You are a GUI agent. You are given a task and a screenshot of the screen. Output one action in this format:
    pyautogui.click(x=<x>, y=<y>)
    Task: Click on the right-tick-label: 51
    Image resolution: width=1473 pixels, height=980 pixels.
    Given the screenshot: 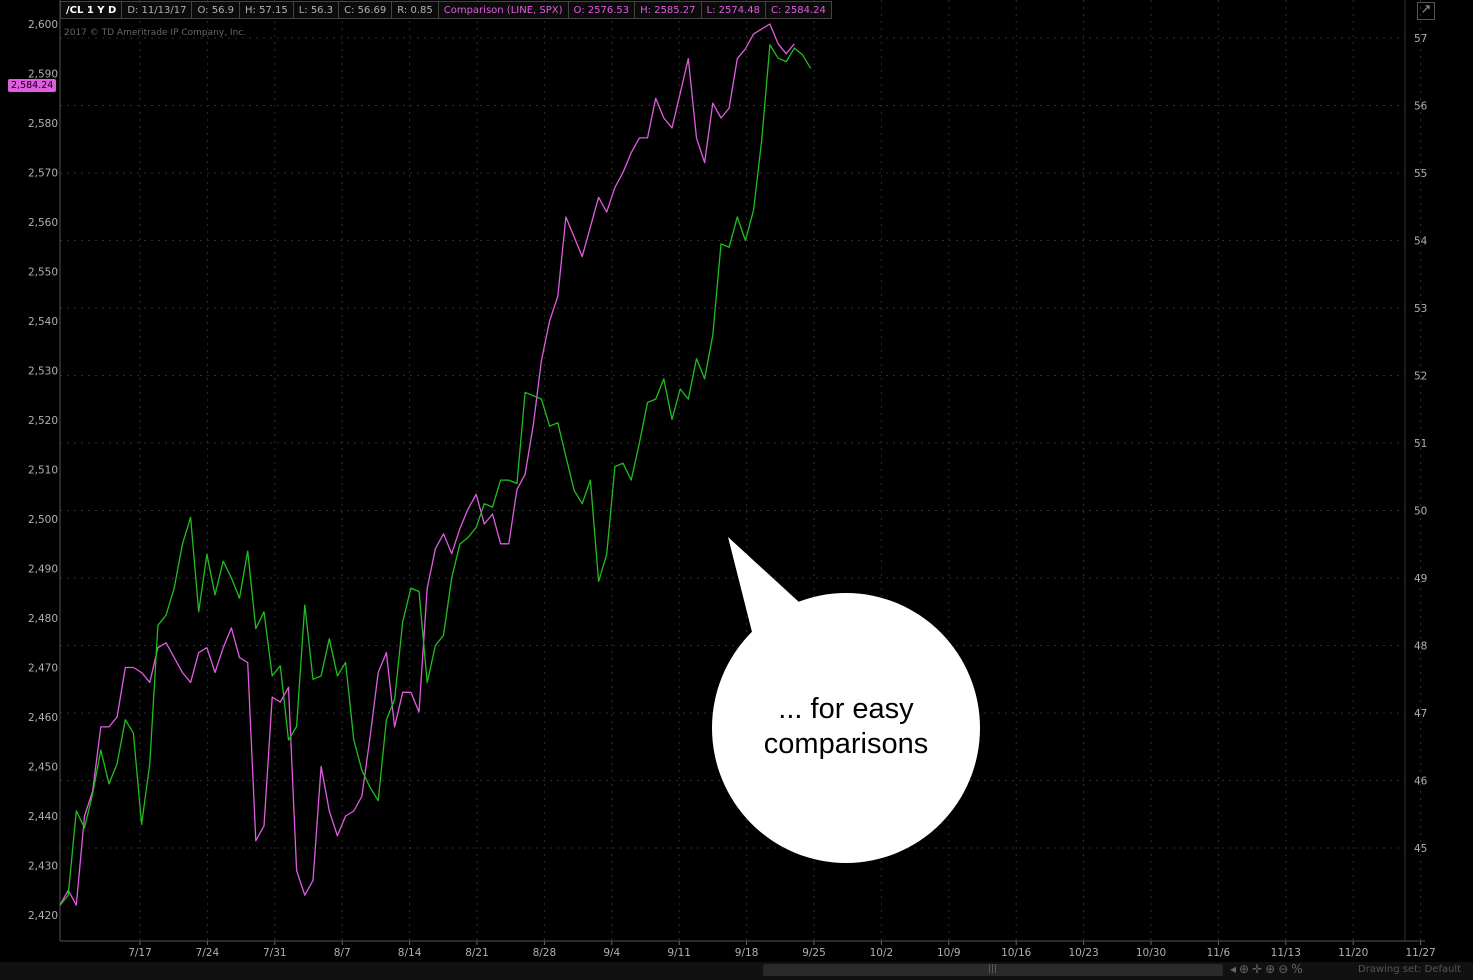 What is the action you would take?
    pyautogui.click(x=1420, y=444)
    